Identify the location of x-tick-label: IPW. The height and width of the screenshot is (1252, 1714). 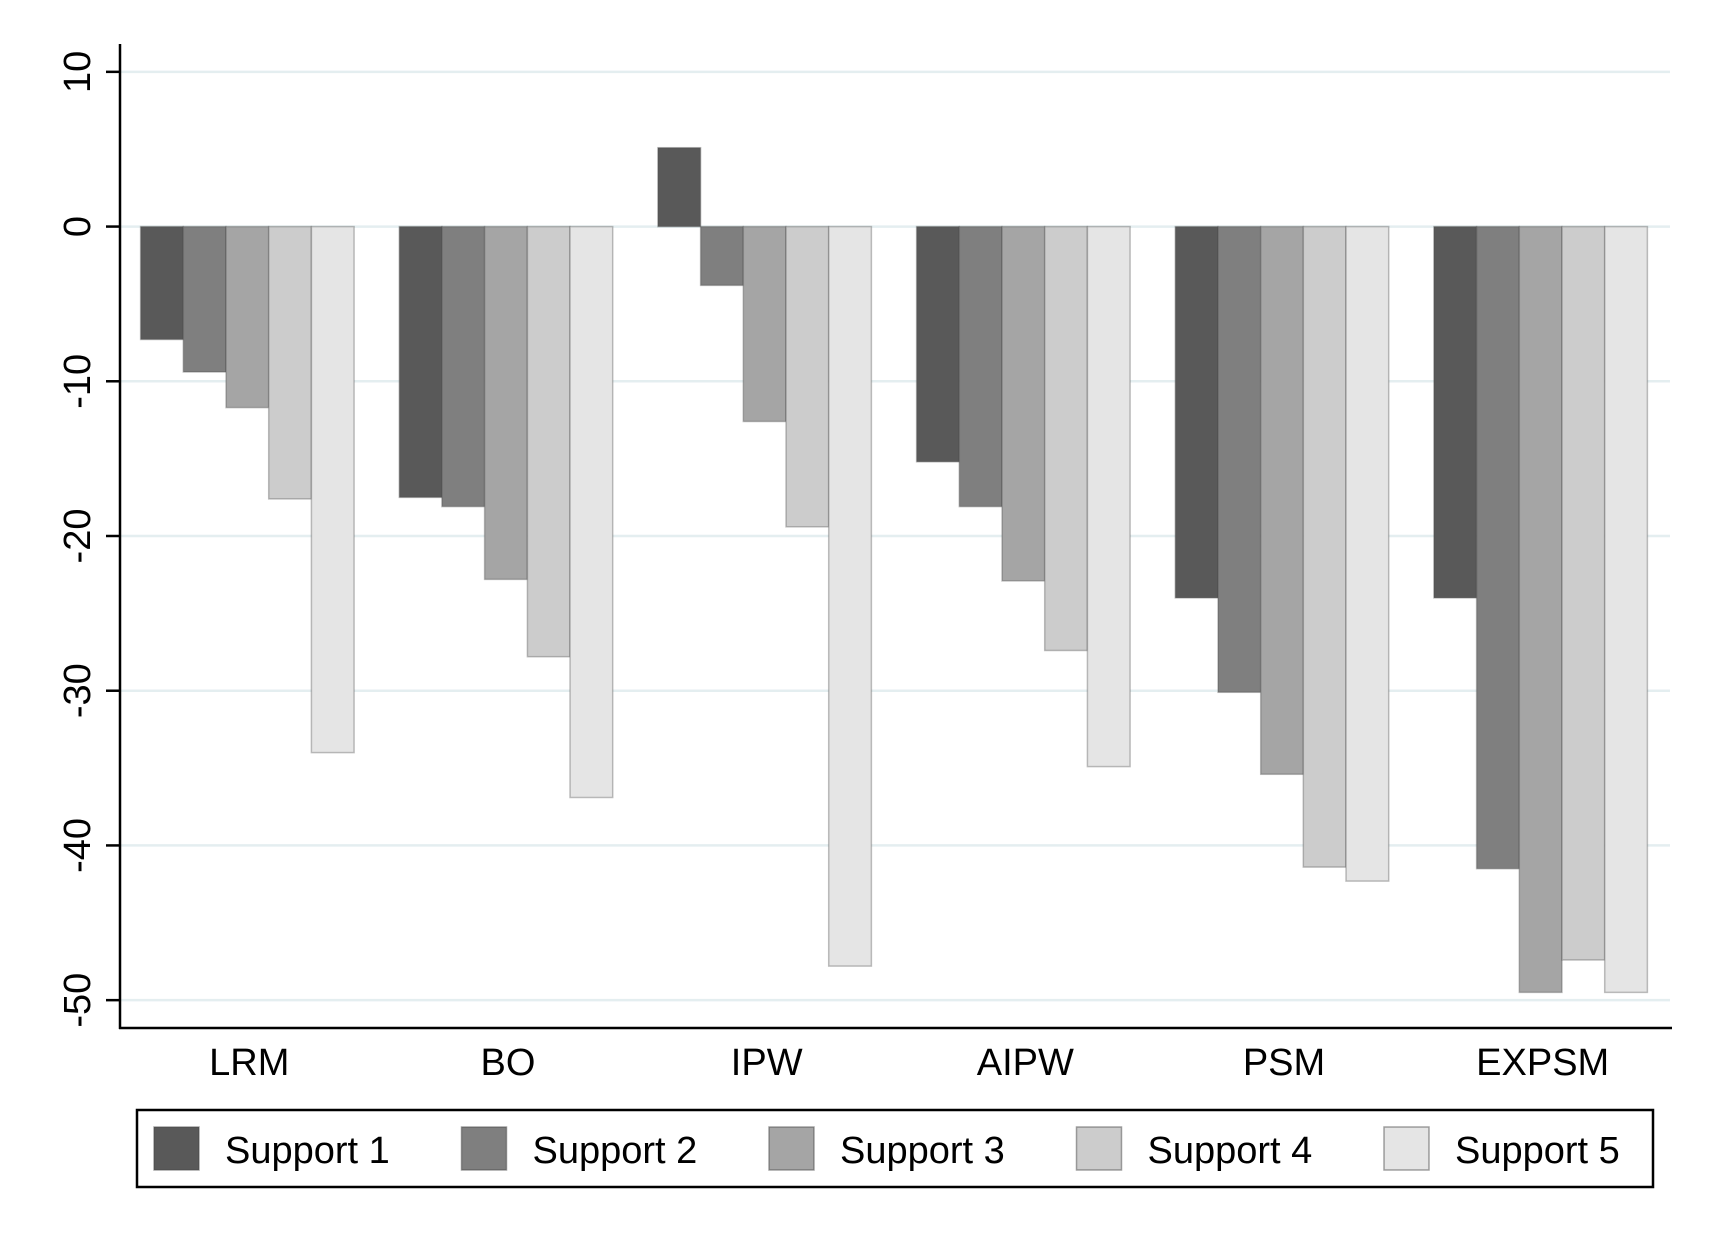
(767, 1063).